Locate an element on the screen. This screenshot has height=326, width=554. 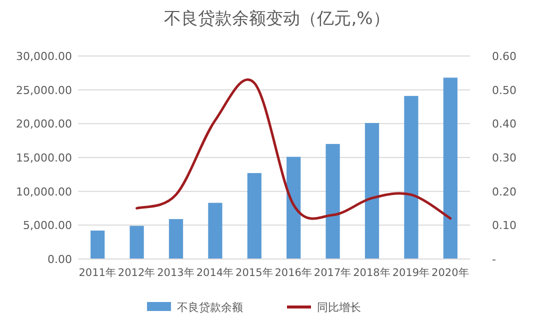
legend-label: 不良贷款余额 is located at coordinates (210, 307).